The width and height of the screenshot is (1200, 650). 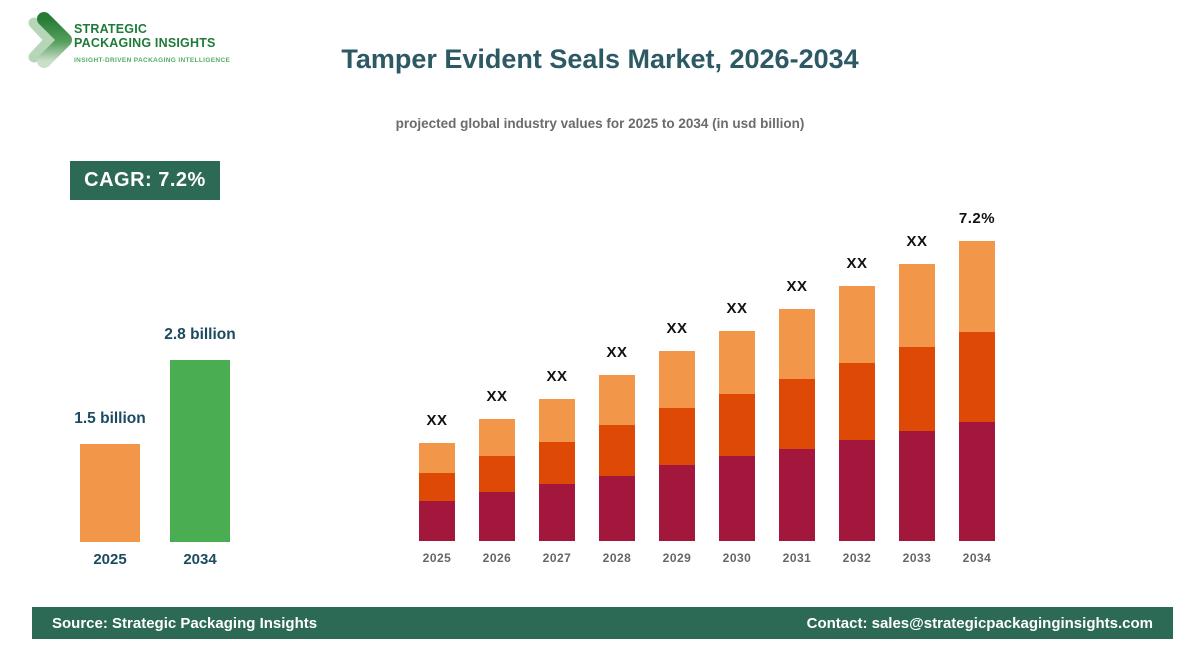 I want to click on stacked-bar-year-label: 2031, so click(x=797, y=558).